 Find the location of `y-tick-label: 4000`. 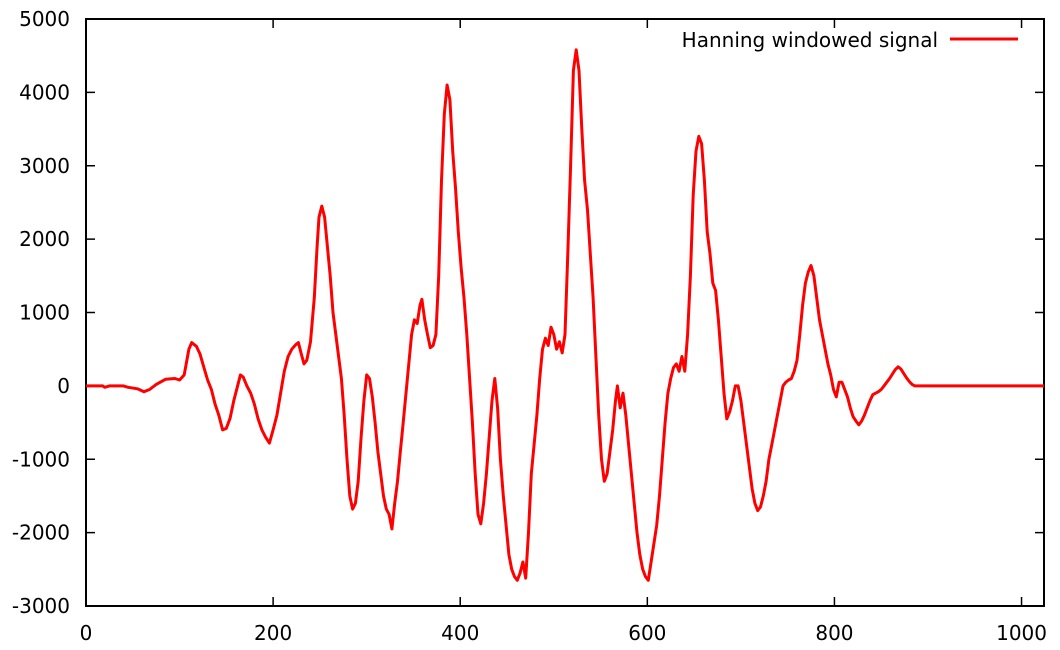

y-tick-label: 4000 is located at coordinates (44, 92).